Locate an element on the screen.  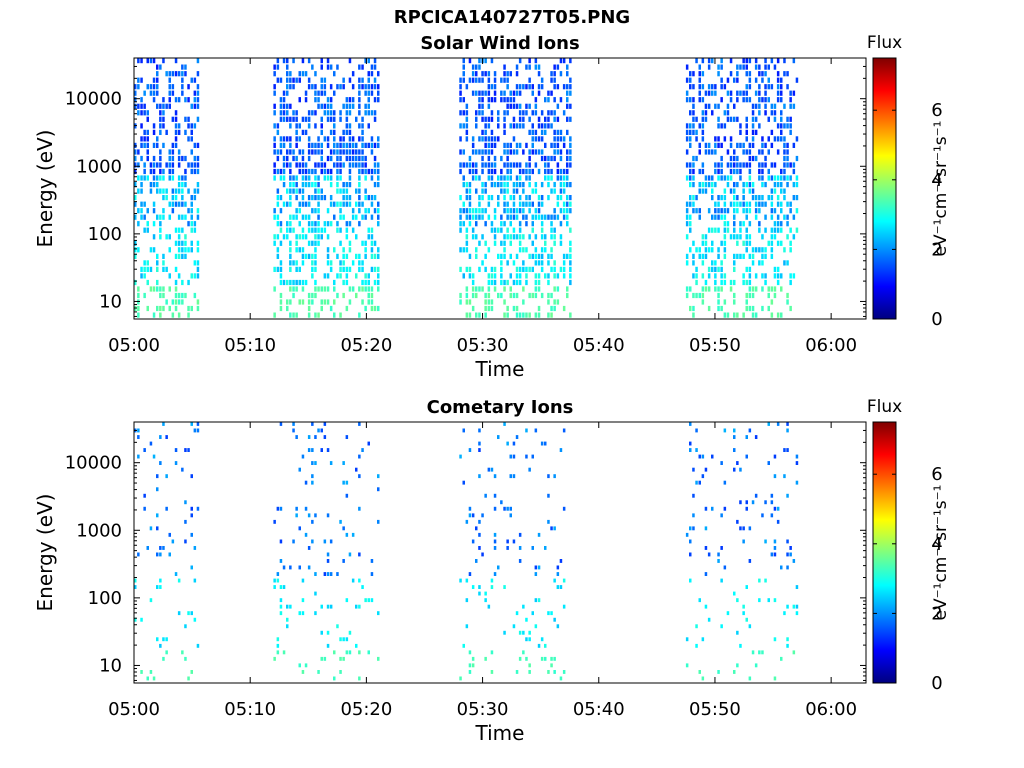
x-tick-label: 05:10 is located at coordinates (250, 709).